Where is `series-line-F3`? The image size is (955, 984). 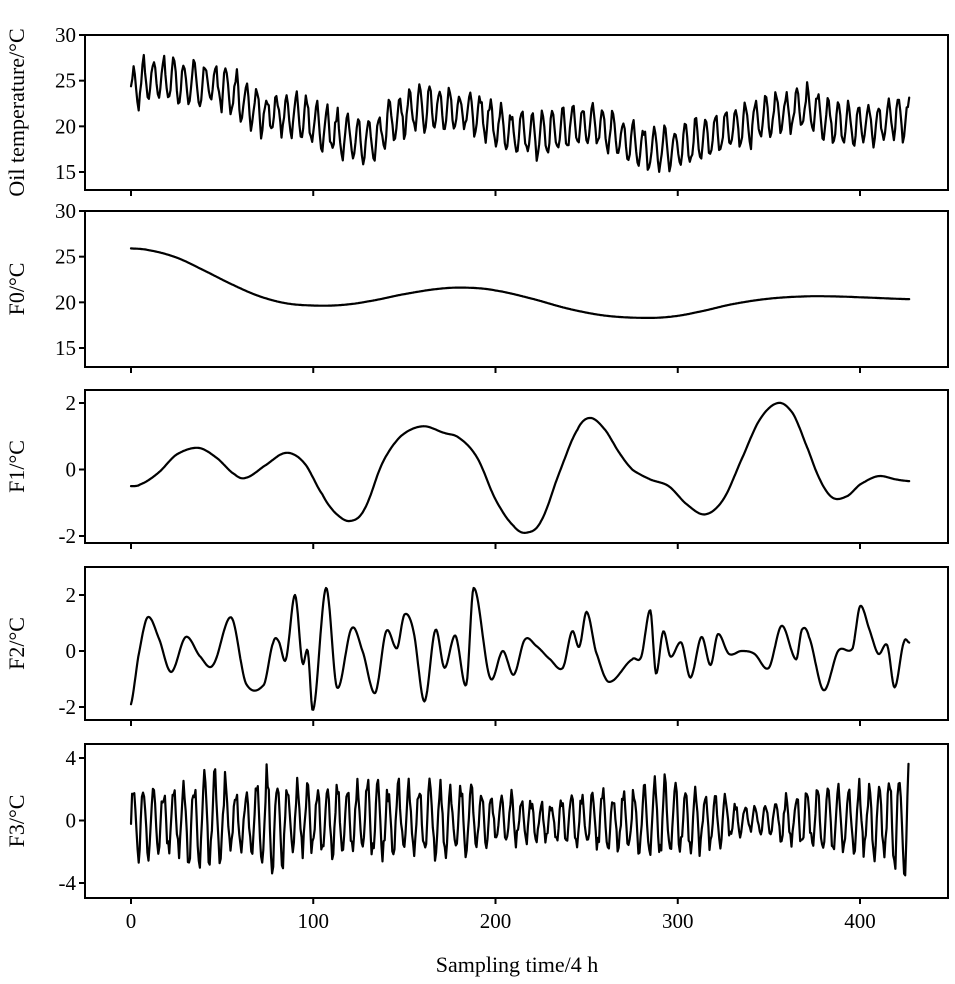
series-line-F3 is located at coordinates (519, 819).